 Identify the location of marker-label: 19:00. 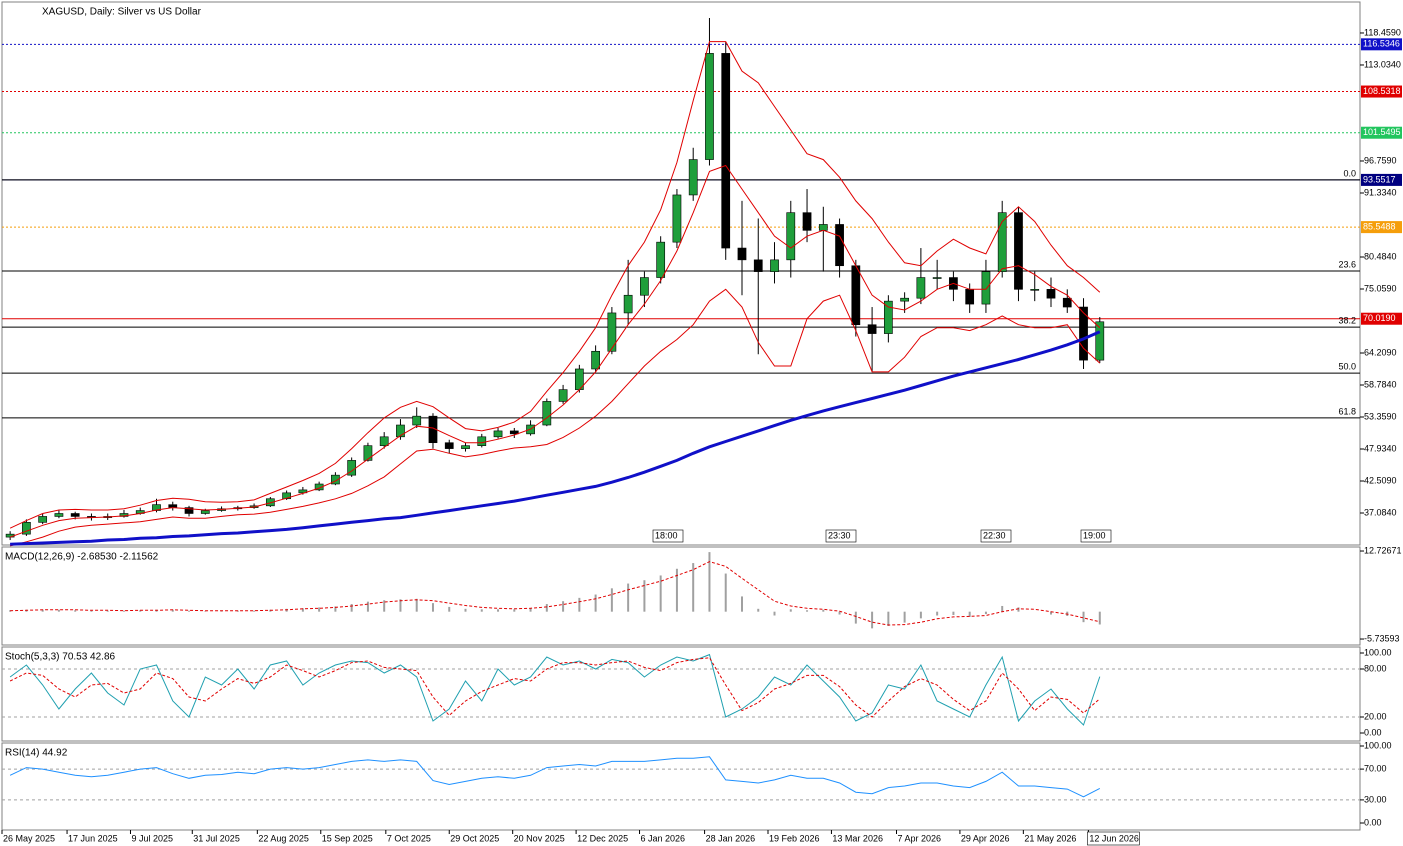
(1094, 535).